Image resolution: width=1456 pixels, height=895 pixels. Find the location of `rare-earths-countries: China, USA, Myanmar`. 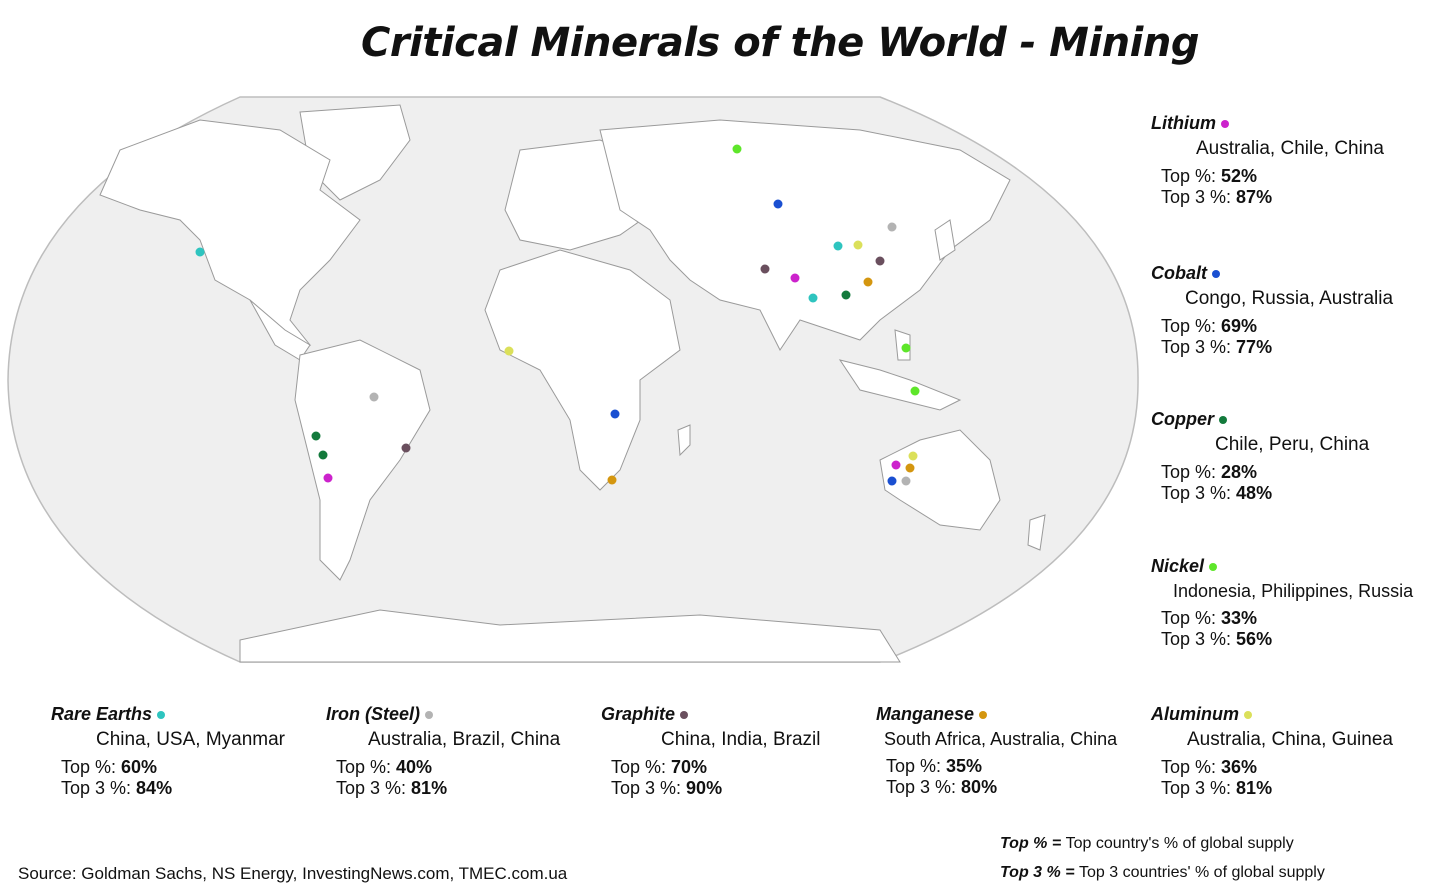

rare-earths-countries: China, USA, Myanmar is located at coordinates (191, 739).